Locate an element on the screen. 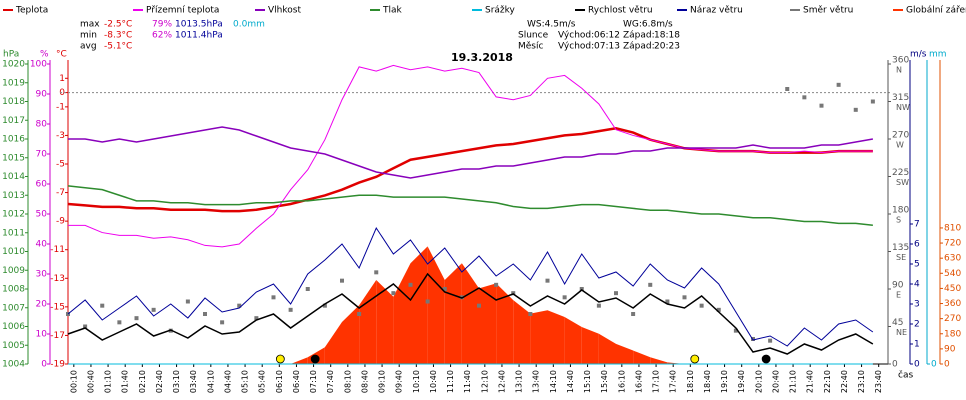 The height and width of the screenshot is (400, 966). x-tick-label: 21:10 is located at coordinates (793, 381).